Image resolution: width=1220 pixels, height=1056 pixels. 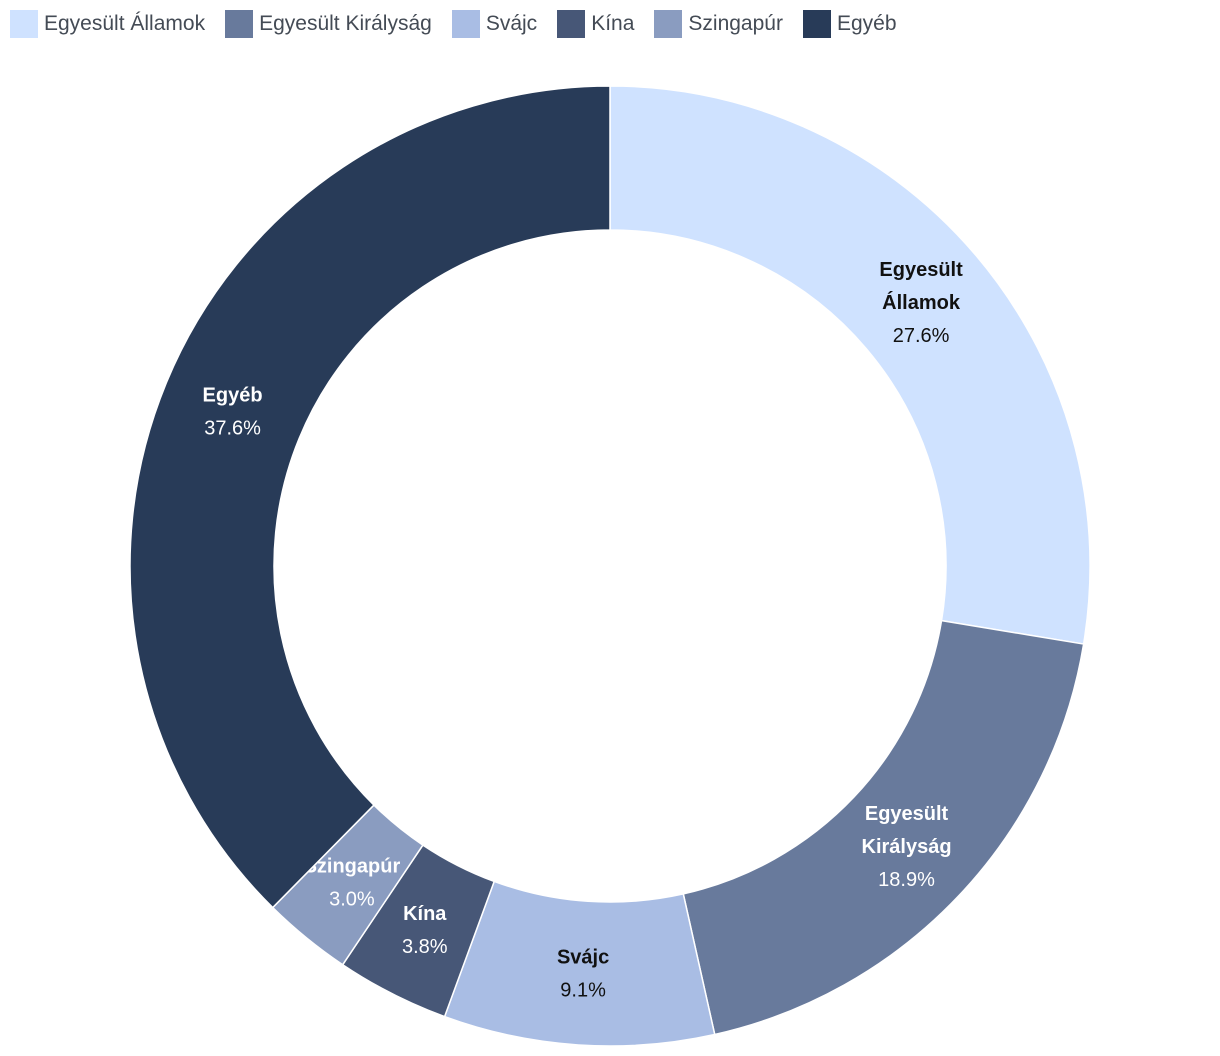 I want to click on legend-item: Kína, so click(x=595, y=24).